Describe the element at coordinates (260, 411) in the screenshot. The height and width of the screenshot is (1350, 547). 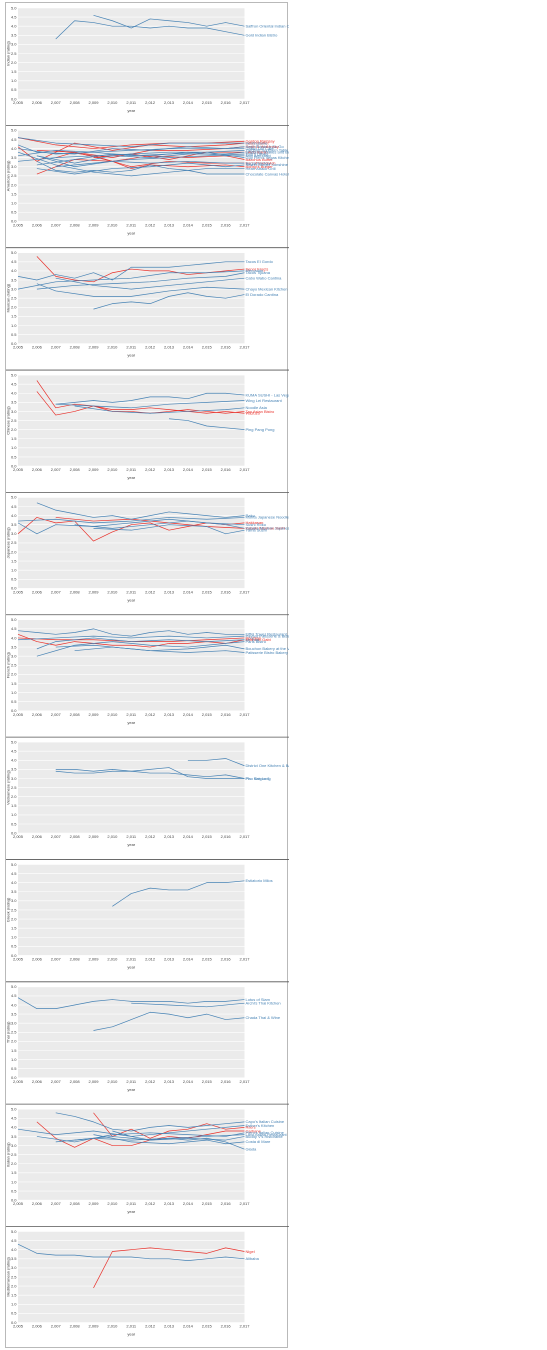
I see `series-label: Tao Asian Bistro` at that location.